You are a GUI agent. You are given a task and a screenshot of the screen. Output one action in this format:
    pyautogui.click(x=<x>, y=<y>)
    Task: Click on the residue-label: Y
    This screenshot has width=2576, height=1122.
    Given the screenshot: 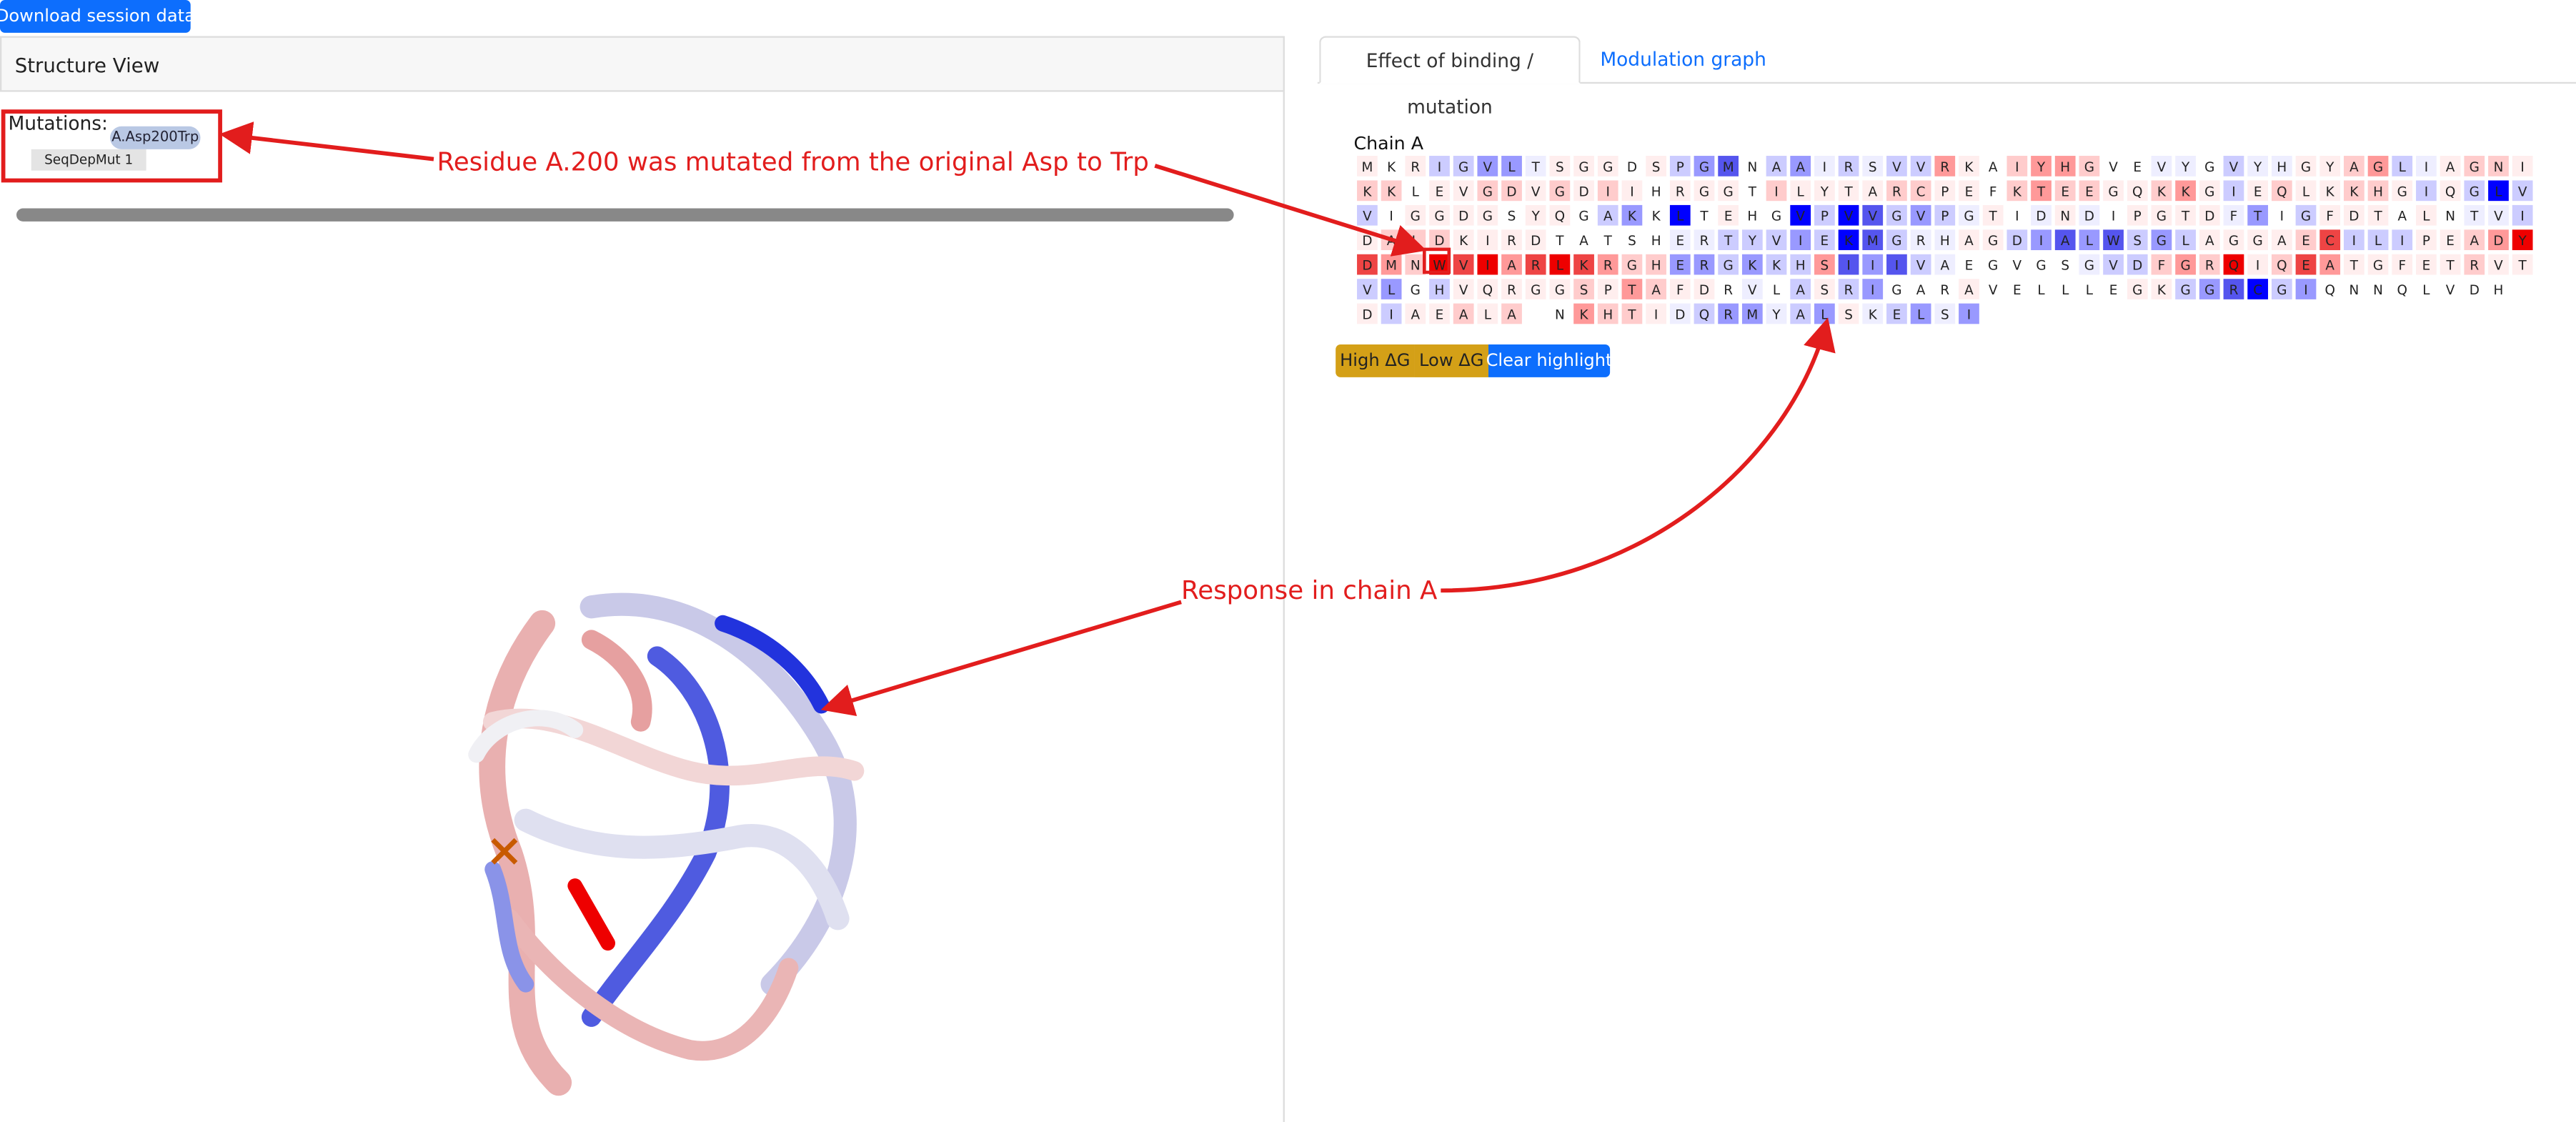 What is the action you would take?
    pyautogui.click(x=1536, y=216)
    